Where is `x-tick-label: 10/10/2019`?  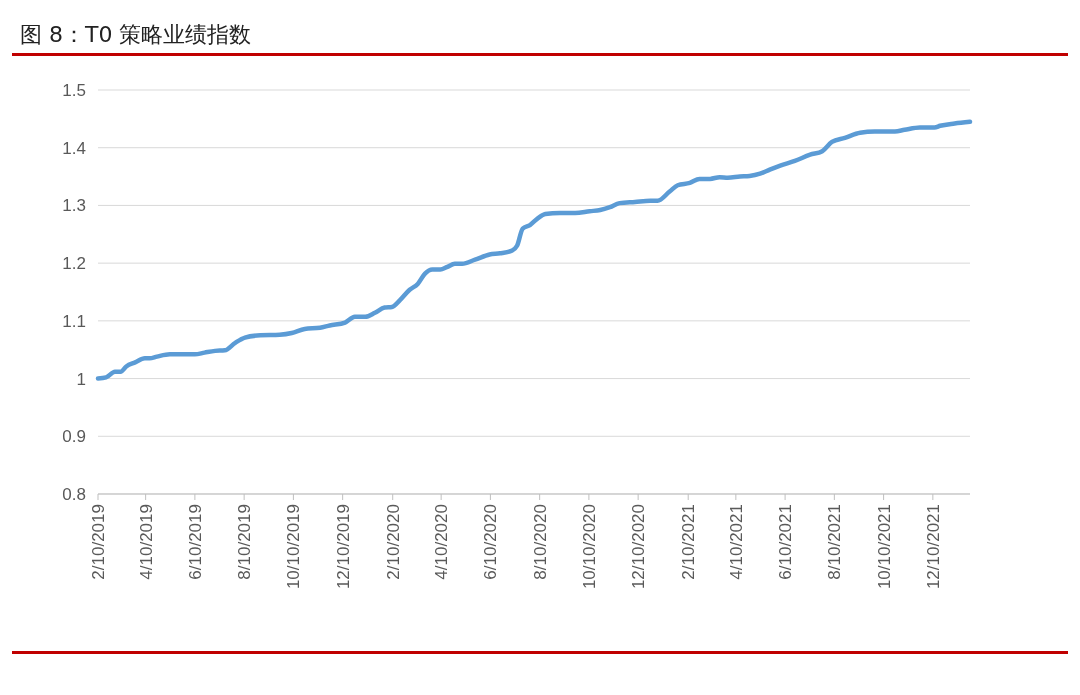 x-tick-label: 10/10/2019 is located at coordinates (294, 547).